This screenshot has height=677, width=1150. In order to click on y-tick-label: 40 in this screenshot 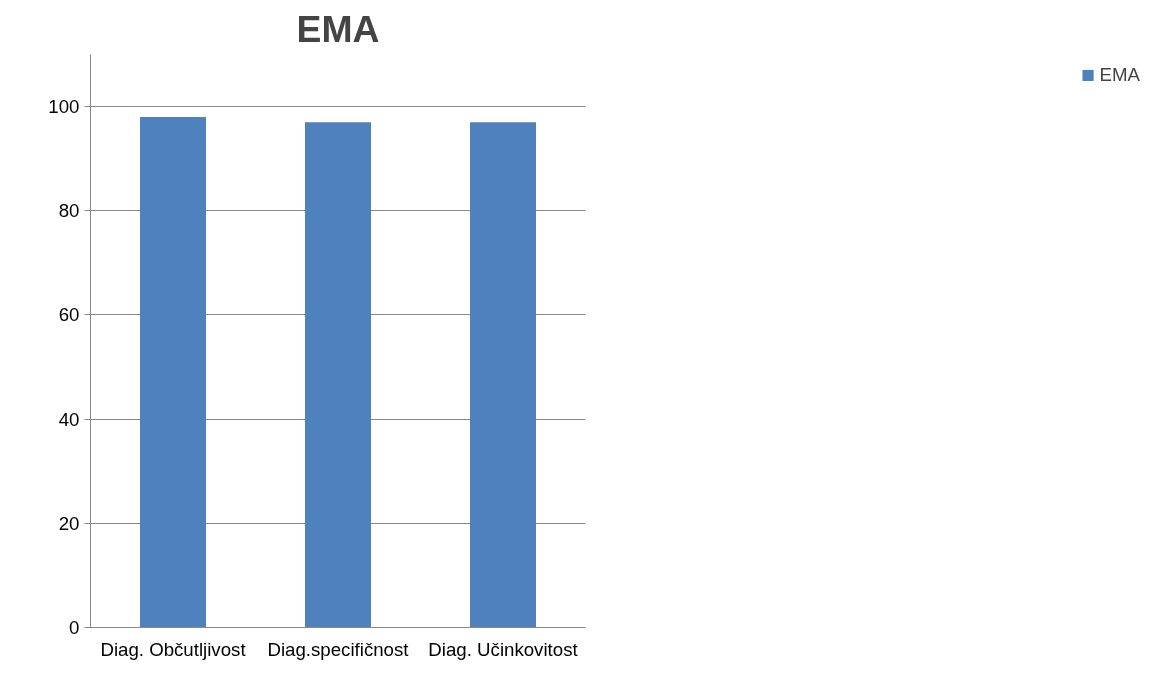, I will do `click(69, 419)`.